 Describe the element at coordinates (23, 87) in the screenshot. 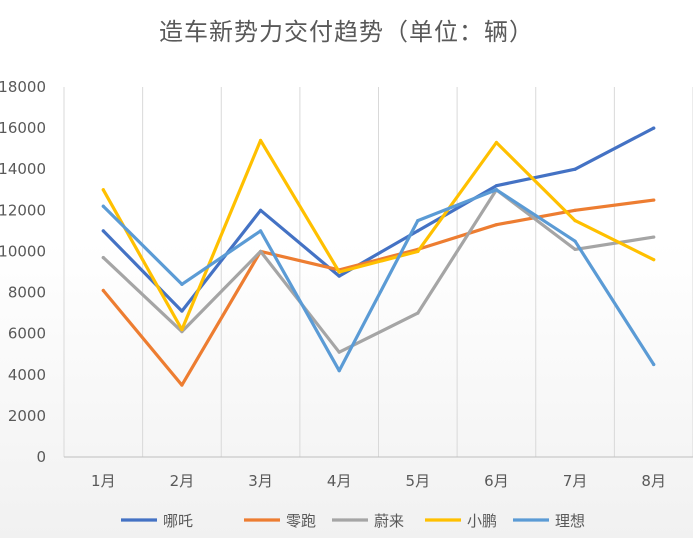

I see `y-tick-label: 18000` at that location.